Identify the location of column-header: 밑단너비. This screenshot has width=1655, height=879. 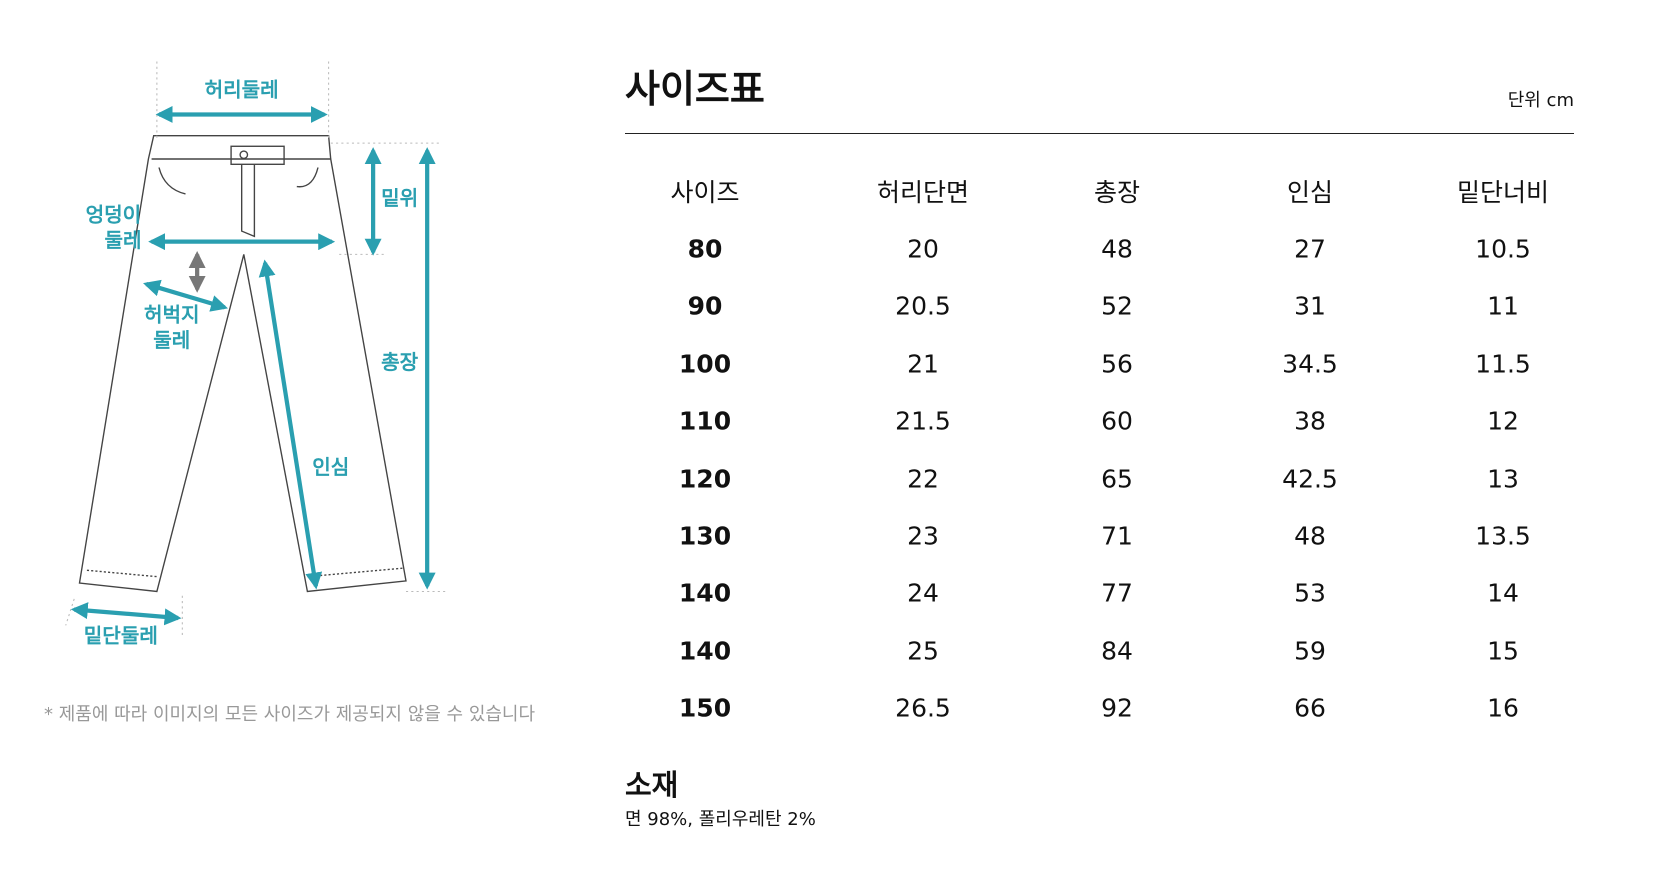
(1503, 192).